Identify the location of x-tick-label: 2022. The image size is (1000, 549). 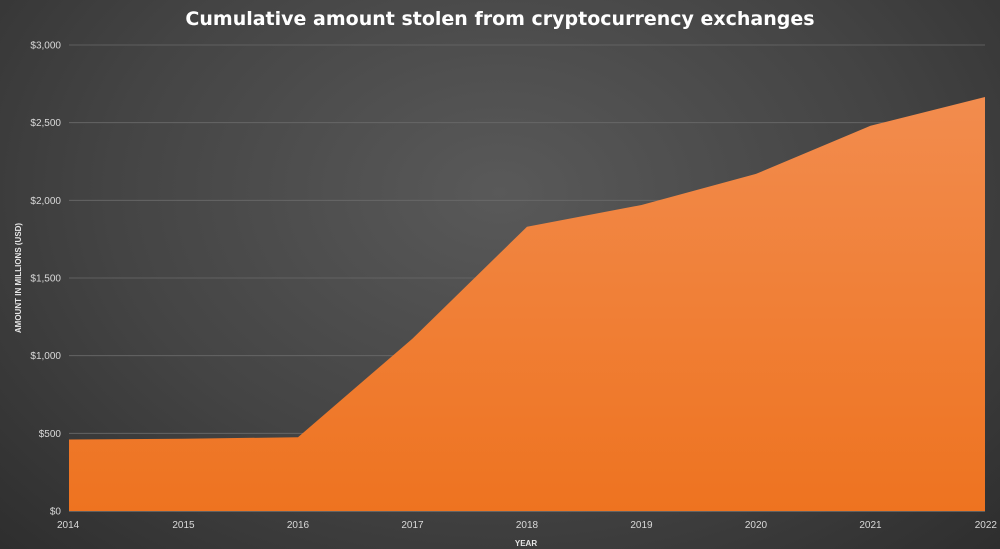
(986, 525).